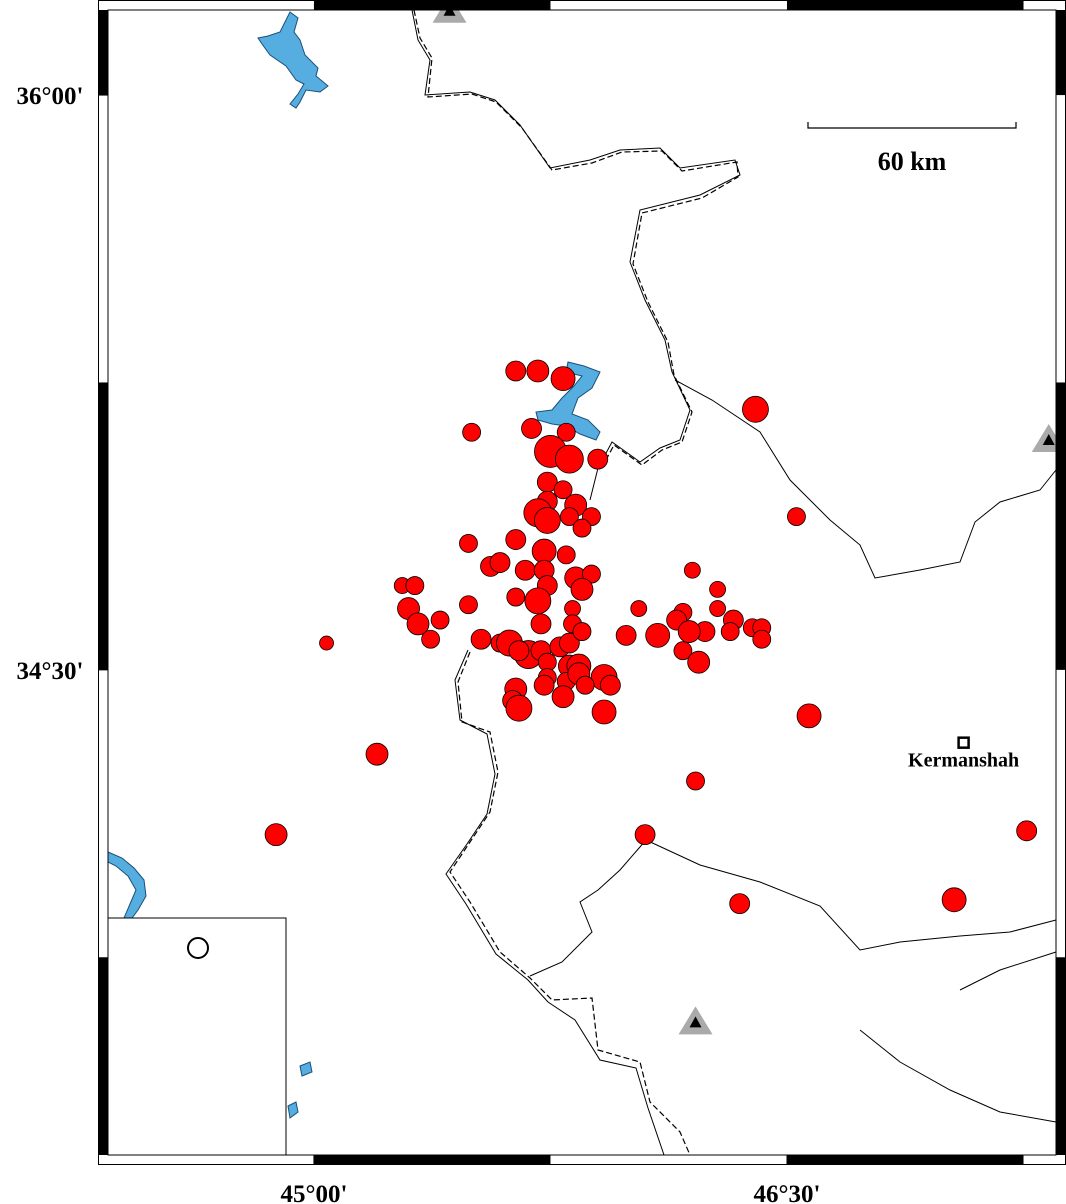  What do you see at coordinates (963, 742) in the screenshot?
I see `city-marker` at bounding box center [963, 742].